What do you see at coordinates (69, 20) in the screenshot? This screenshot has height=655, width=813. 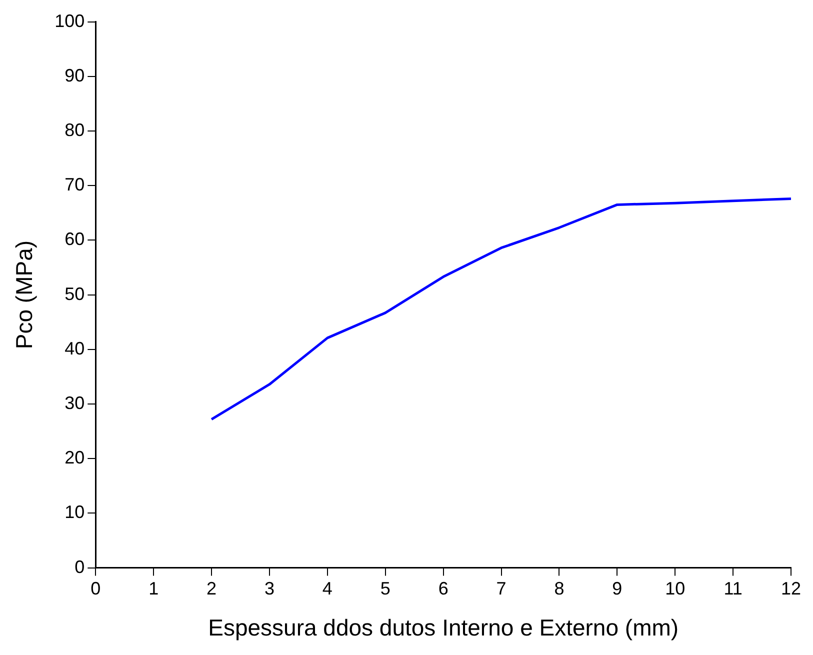 I see `y-tick-label: 100` at bounding box center [69, 20].